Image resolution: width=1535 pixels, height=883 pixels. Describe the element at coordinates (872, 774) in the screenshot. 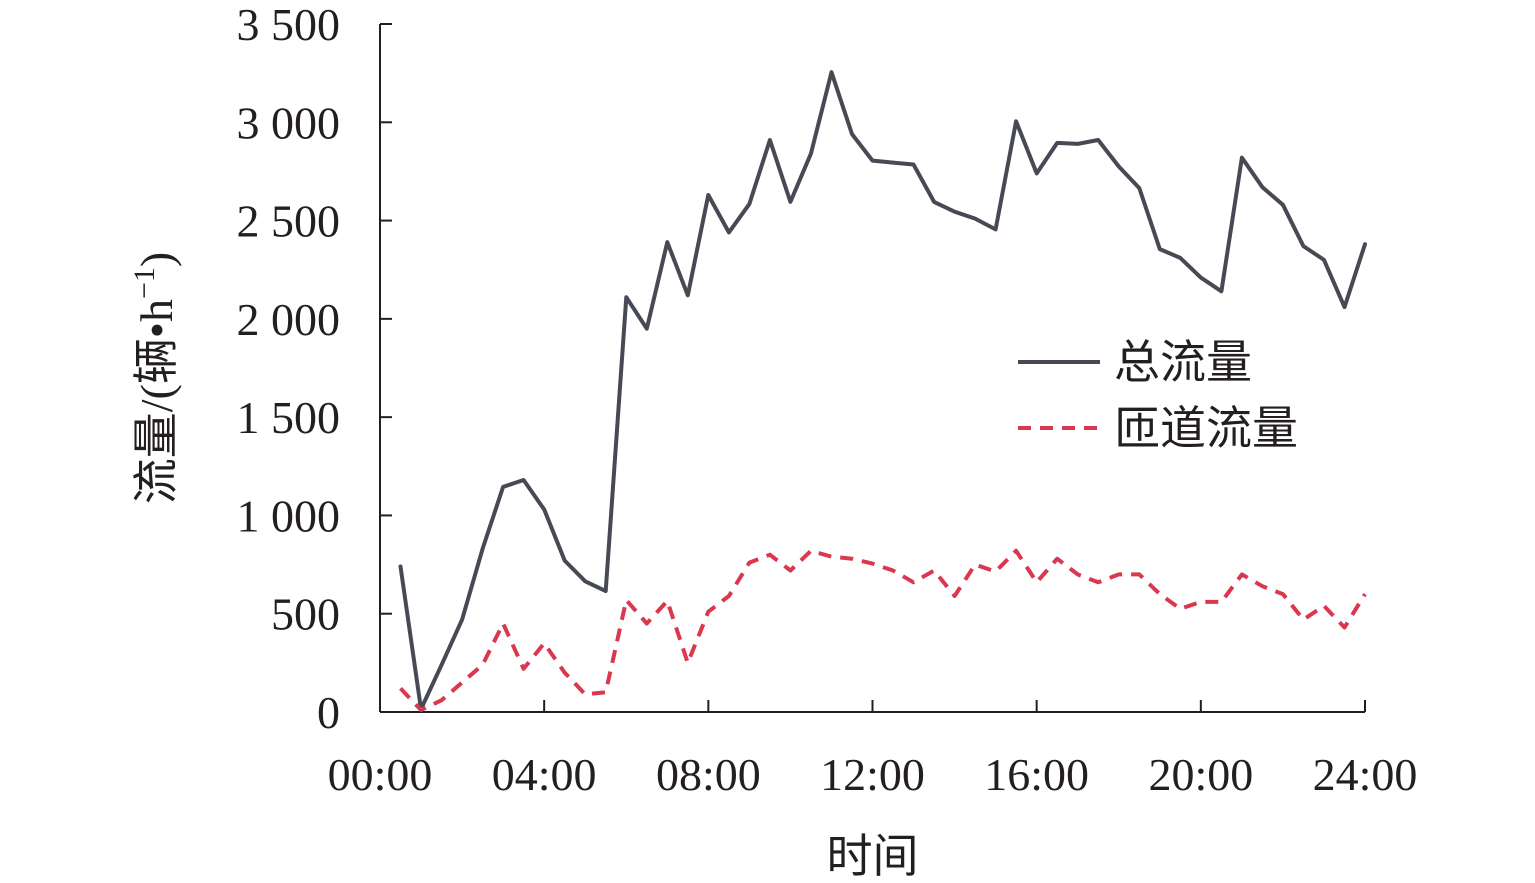

I see `x-tick-label: 12:00` at that location.